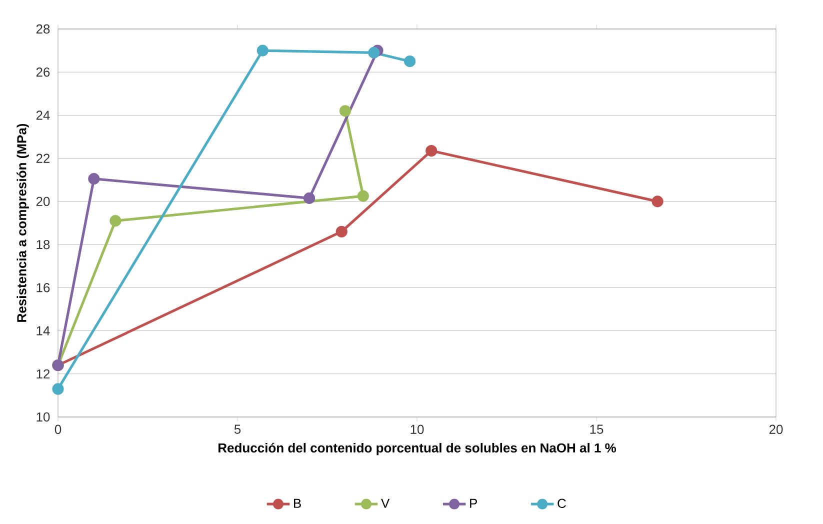 This screenshot has height=524, width=823. Describe the element at coordinates (43, 245) in the screenshot. I see `y-tick-label: 18` at that location.